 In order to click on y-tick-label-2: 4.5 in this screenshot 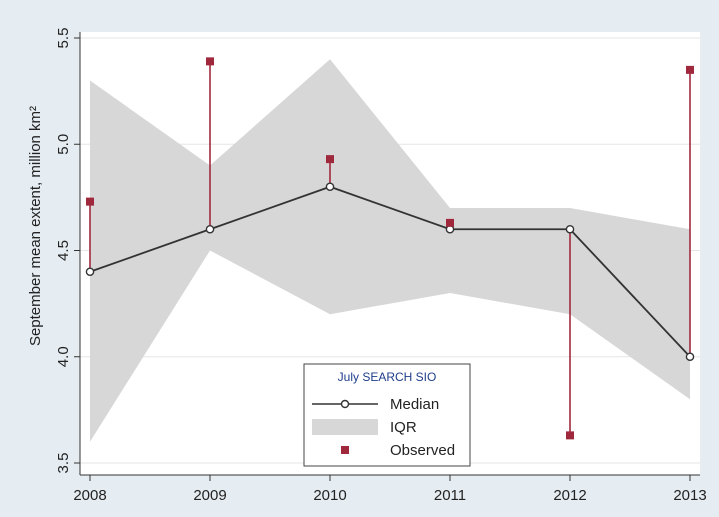, I will do `click(63, 250)`.